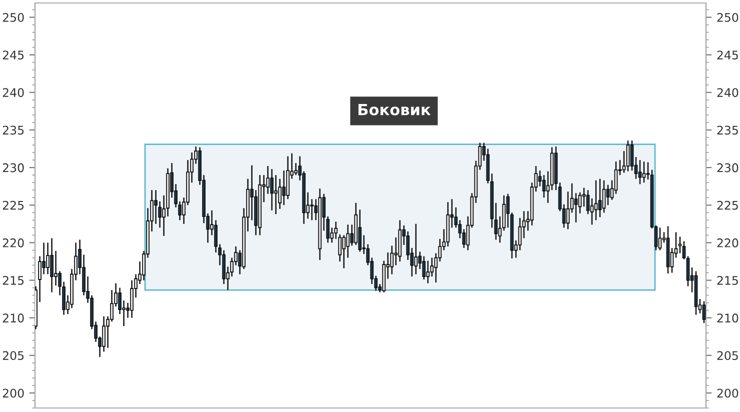 The width and height of the screenshot is (740, 412). Describe the element at coordinates (727, 393) in the screenshot. I see `y2-tick-label: 200` at that location.